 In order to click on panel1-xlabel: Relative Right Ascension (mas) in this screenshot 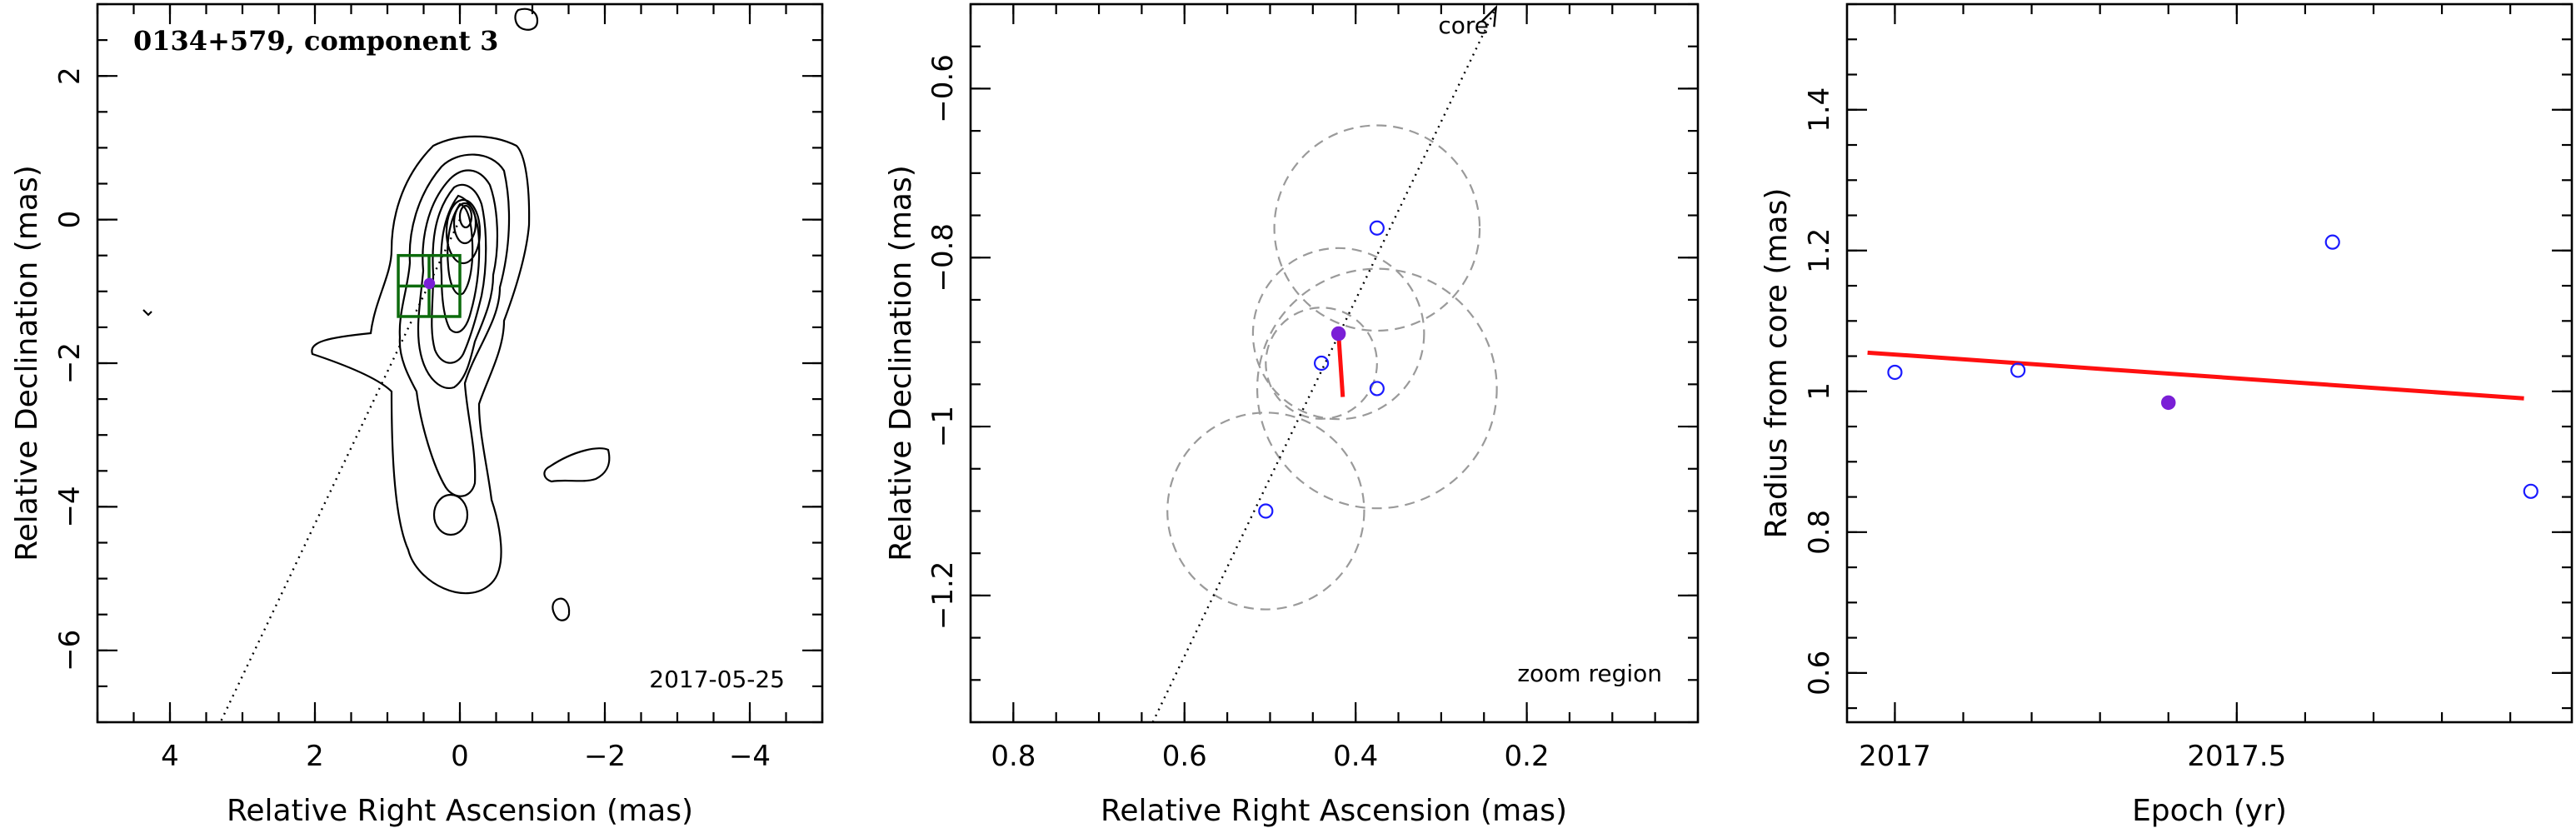, I will do `click(460, 811)`.